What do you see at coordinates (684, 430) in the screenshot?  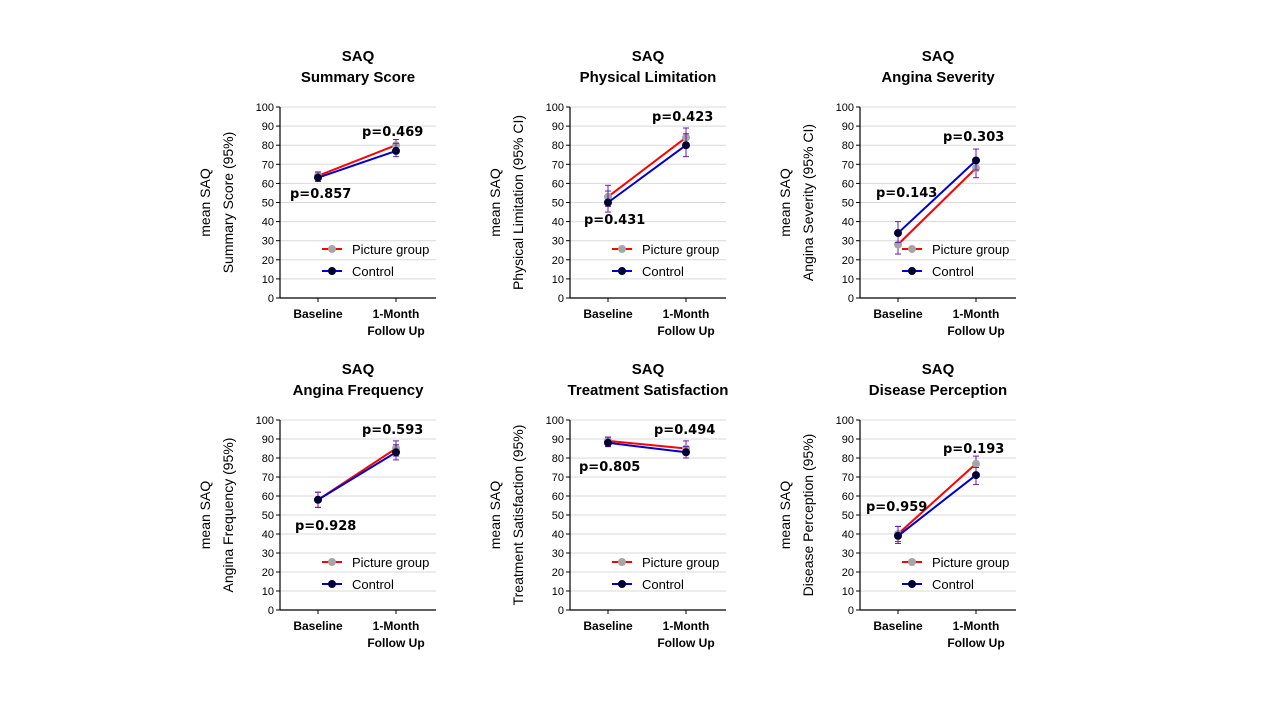 I see `p-value-label: p=0.494` at bounding box center [684, 430].